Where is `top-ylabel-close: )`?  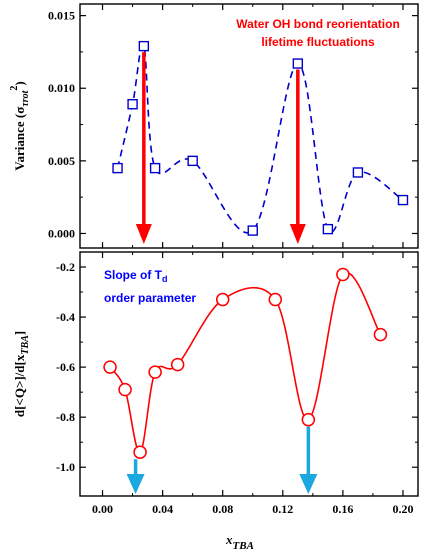
top-ylabel-close: ) is located at coordinates (19, 83).